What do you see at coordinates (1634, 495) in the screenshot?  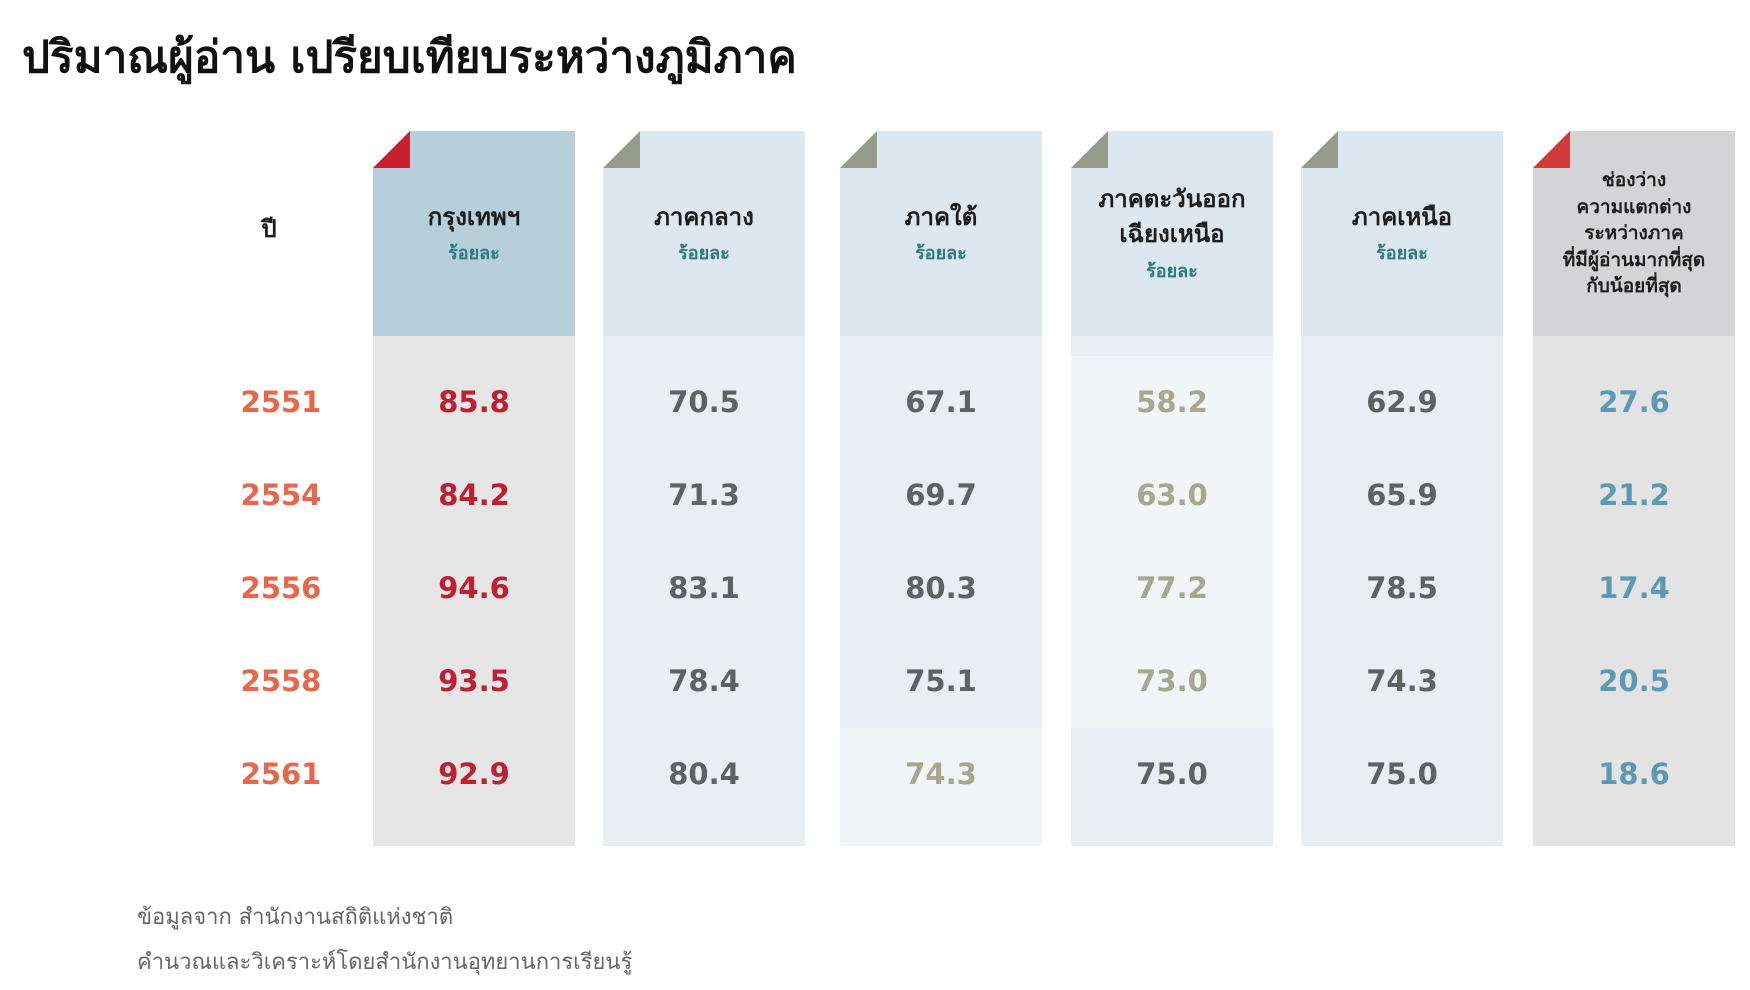 I see `cell-value: 21.2` at bounding box center [1634, 495].